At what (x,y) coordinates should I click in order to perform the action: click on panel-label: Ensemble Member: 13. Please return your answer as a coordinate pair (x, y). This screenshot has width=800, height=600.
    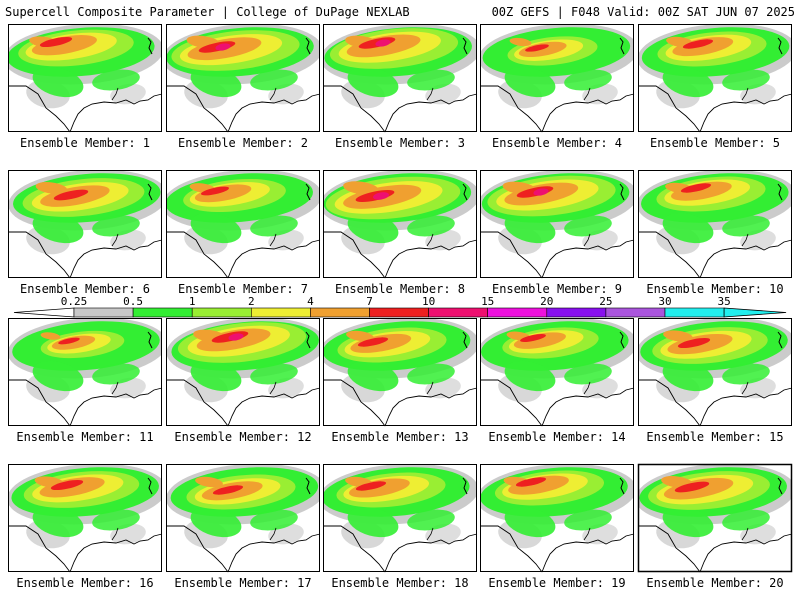
    Looking at the image, I should click on (399, 437).